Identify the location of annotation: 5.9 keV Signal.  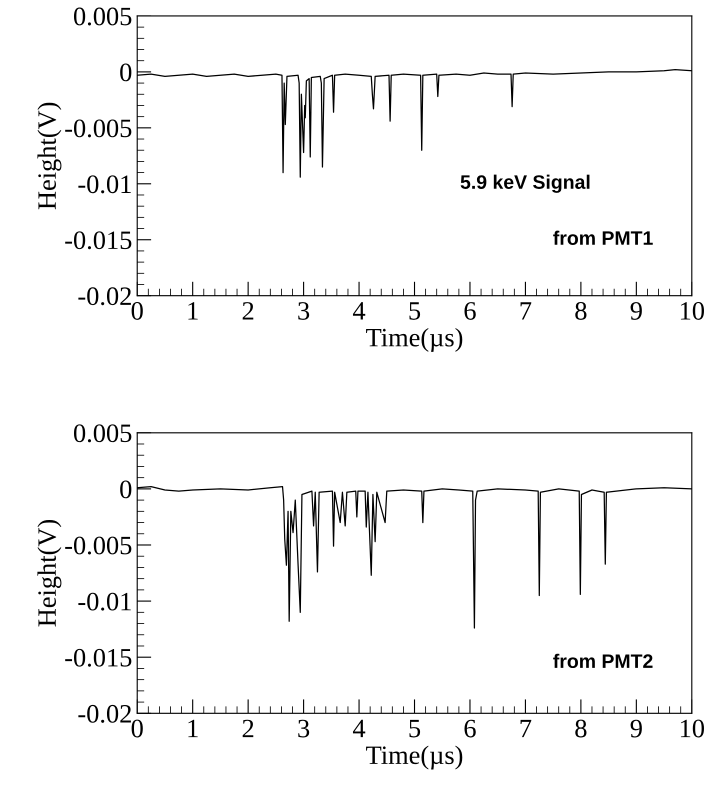
(525, 183).